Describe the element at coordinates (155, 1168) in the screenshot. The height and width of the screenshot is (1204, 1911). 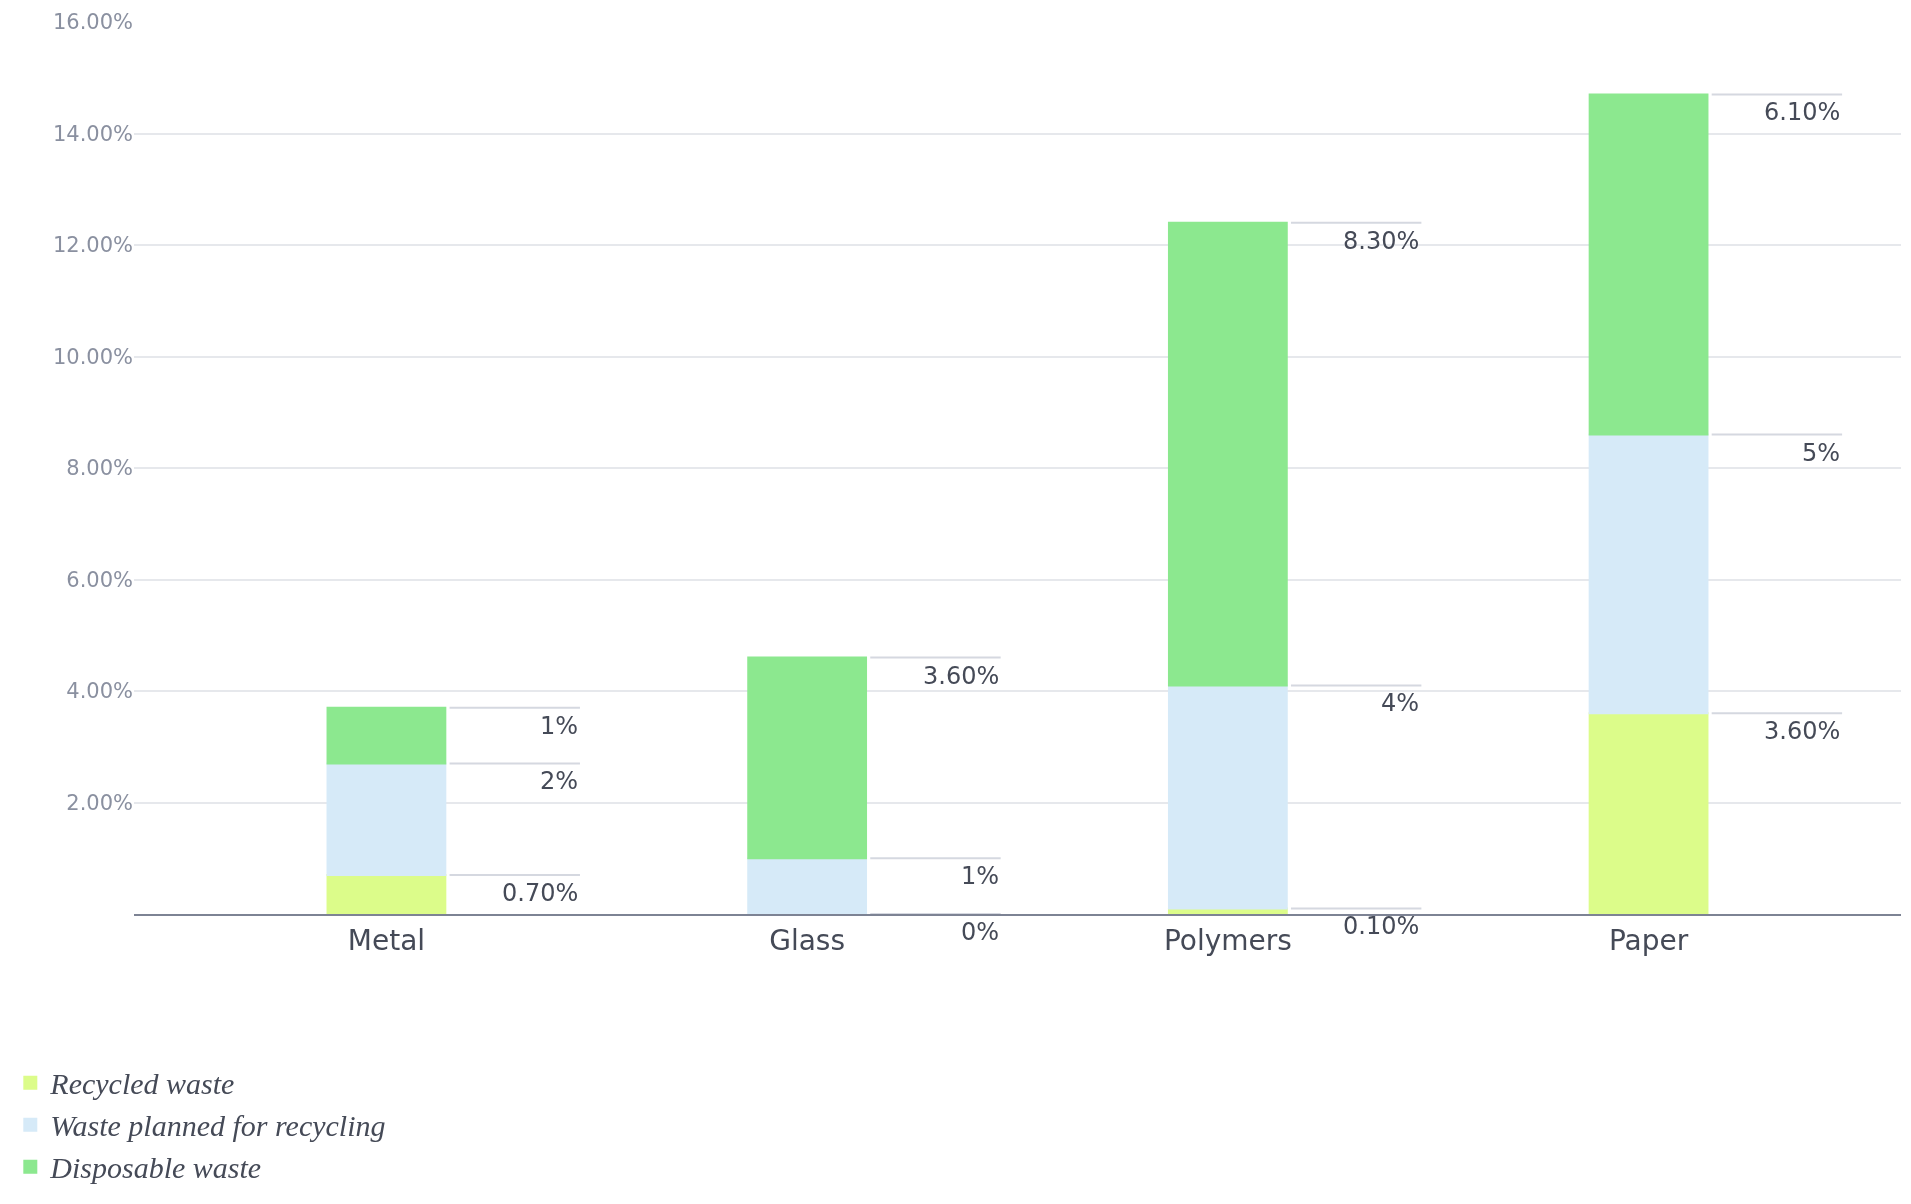
I see `legend-label: Disposable waste` at that location.